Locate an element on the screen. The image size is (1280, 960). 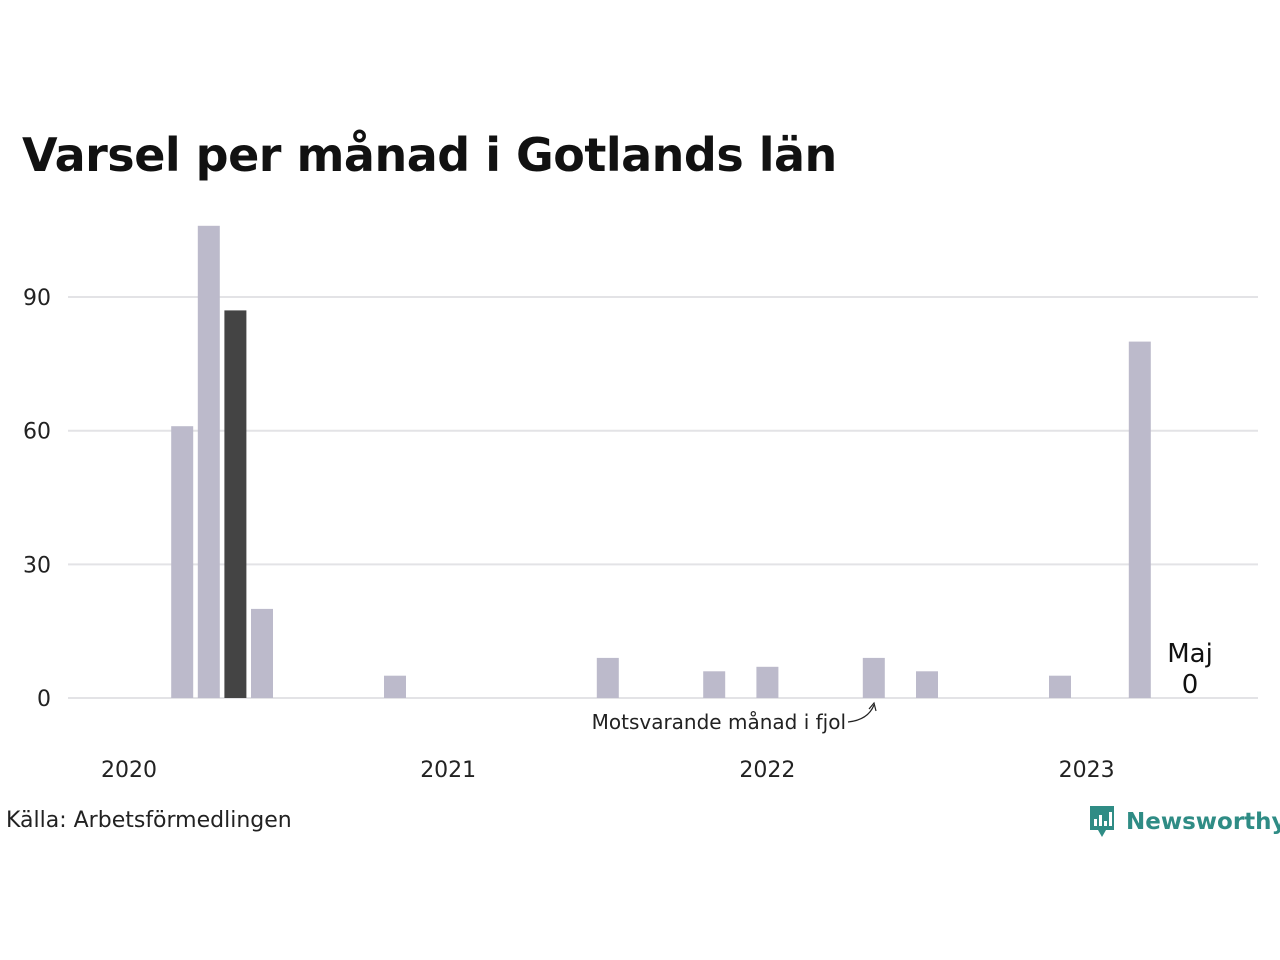
y-tick-label: 0 is located at coordinates (44, 699).